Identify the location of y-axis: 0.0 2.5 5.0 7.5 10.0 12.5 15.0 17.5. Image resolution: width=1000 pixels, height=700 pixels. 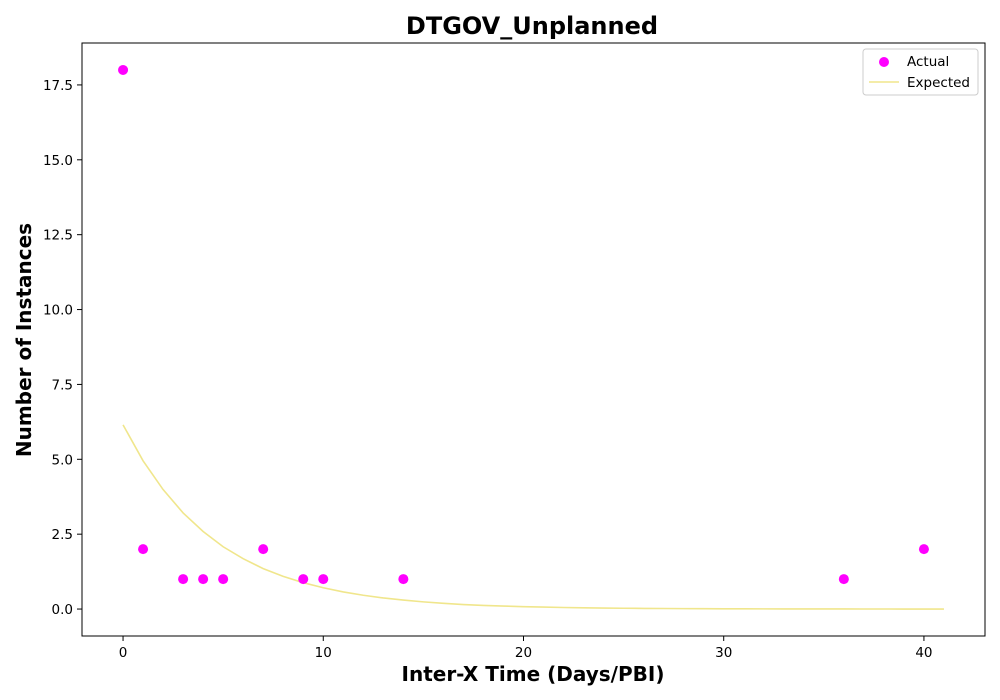
(62, 348).